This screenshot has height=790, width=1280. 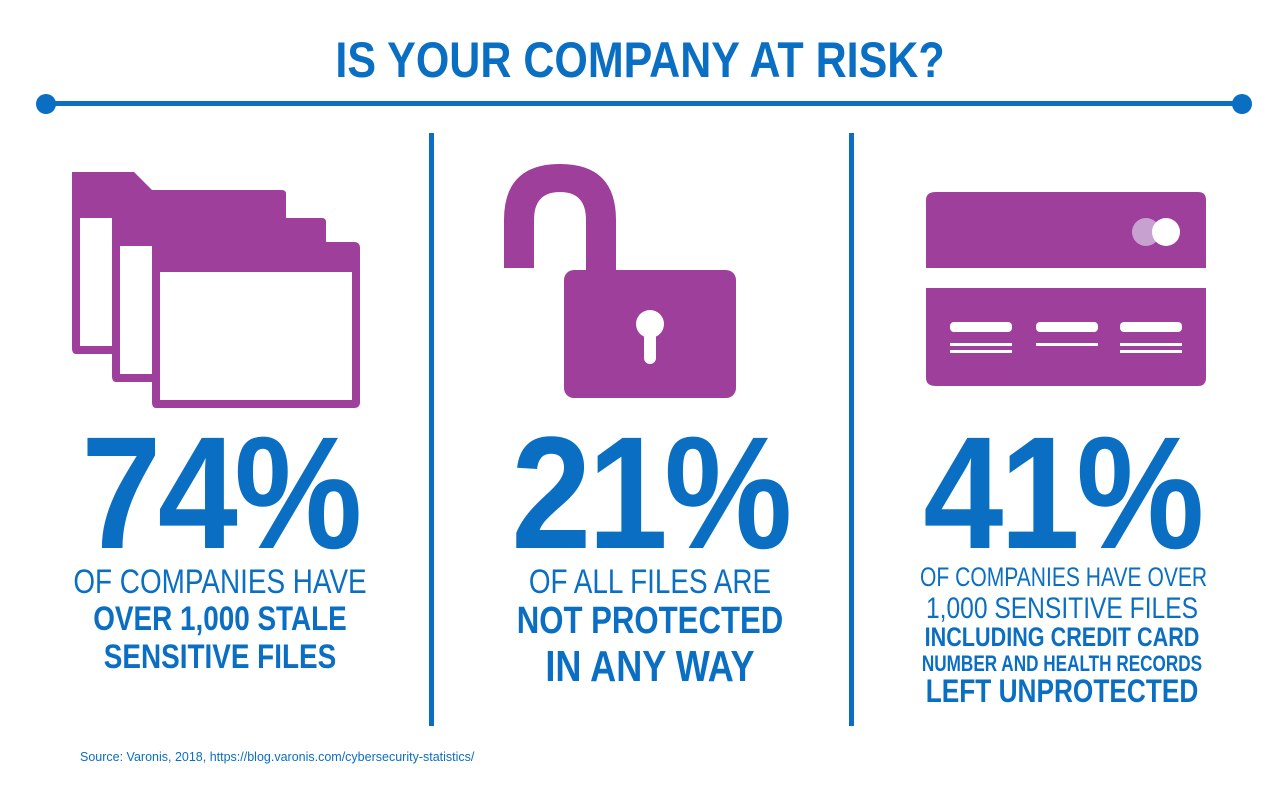 What do you see at coordinates (1063, 492) in the screenshot?
I see `stat-value-sensitive-files: 41%` at bounding box center [1063, 492].